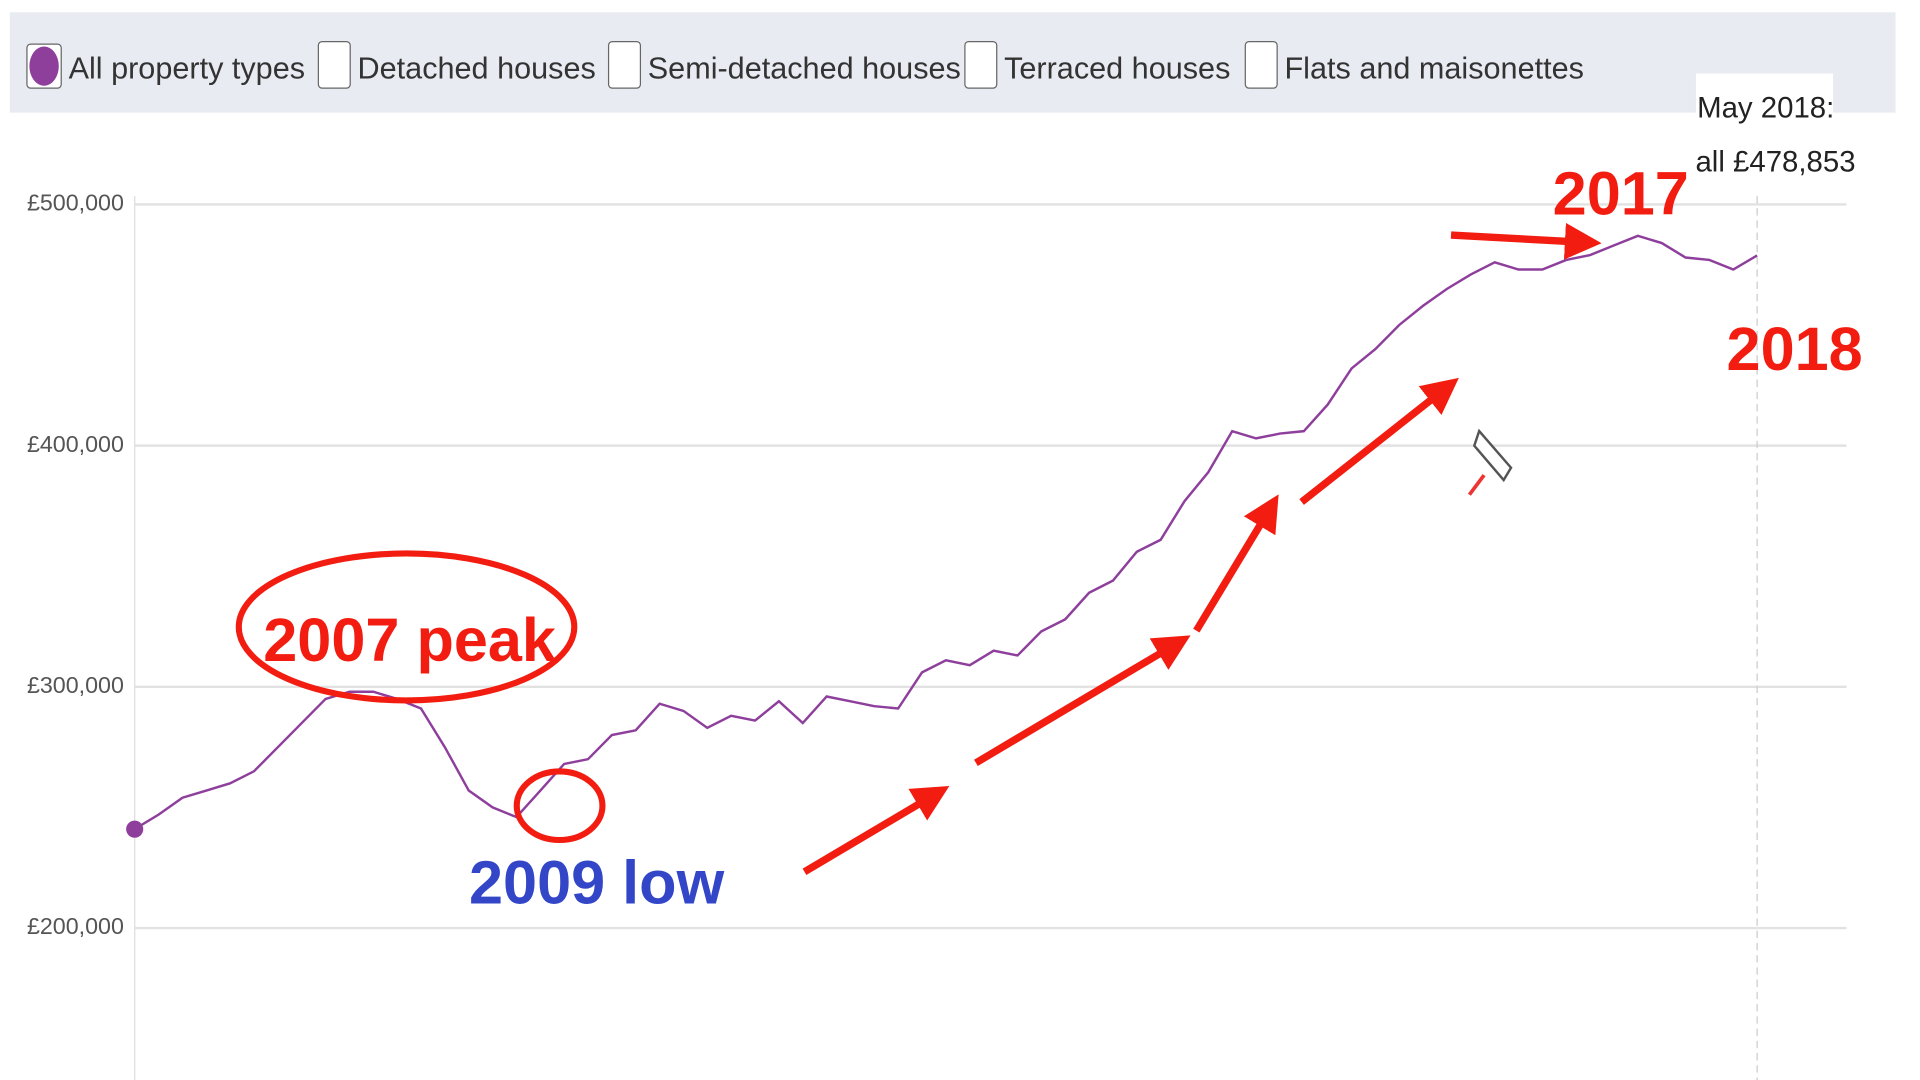  What do you see at coordinates (477, 68) in the screenshot?
I see `option-label: Detached houses` at bounding box center [477, 68].